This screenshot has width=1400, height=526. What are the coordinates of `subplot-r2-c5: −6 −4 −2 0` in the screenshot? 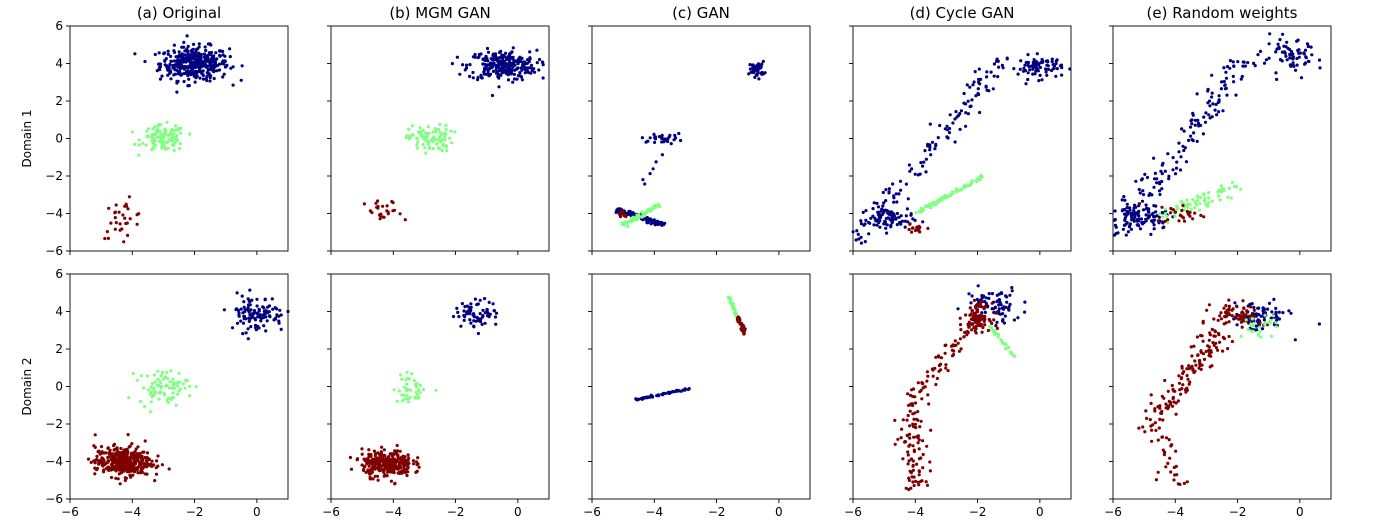 It's located at (1218, 396).